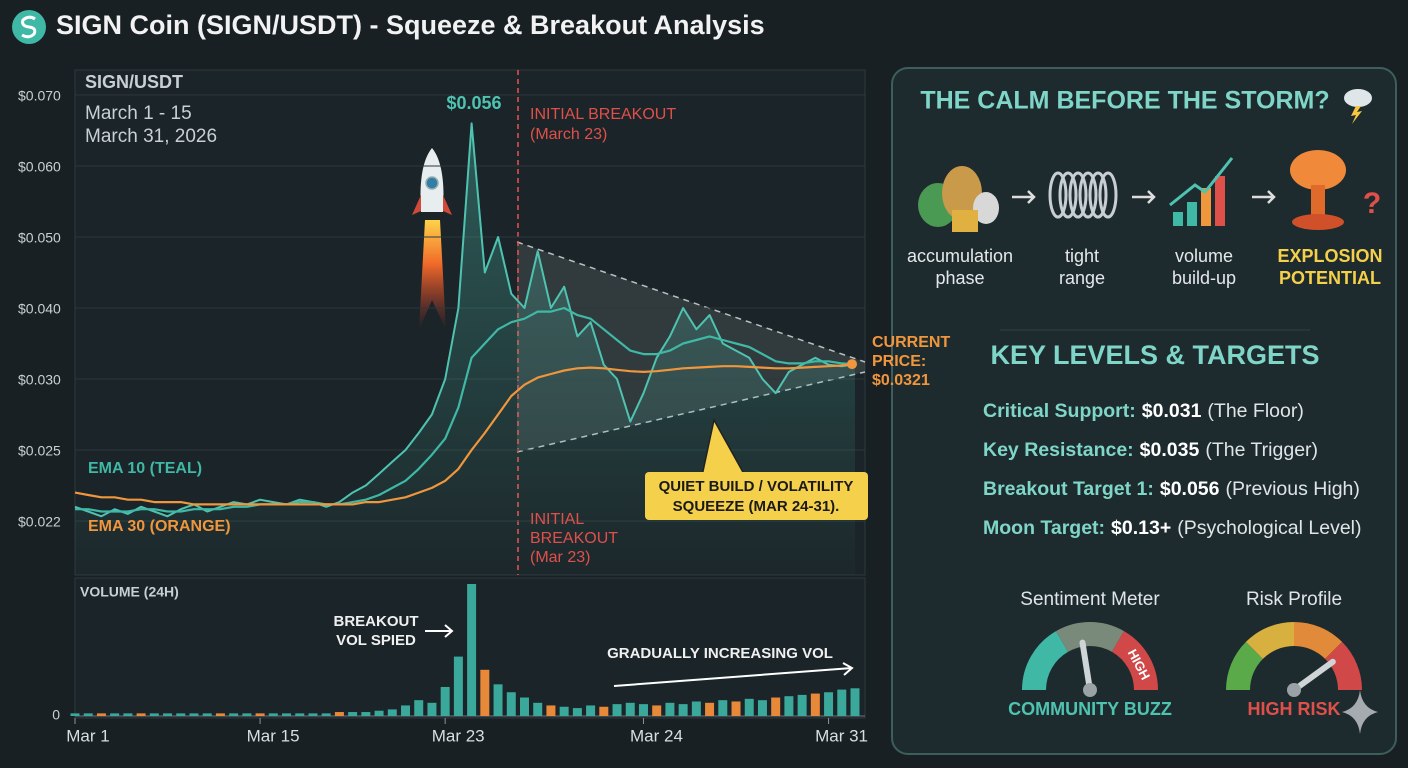  What do you see at coordinates (273, 735) in the screenshot?
I see `x-tick-label: Mar 15` at bounding box center [273, 735].